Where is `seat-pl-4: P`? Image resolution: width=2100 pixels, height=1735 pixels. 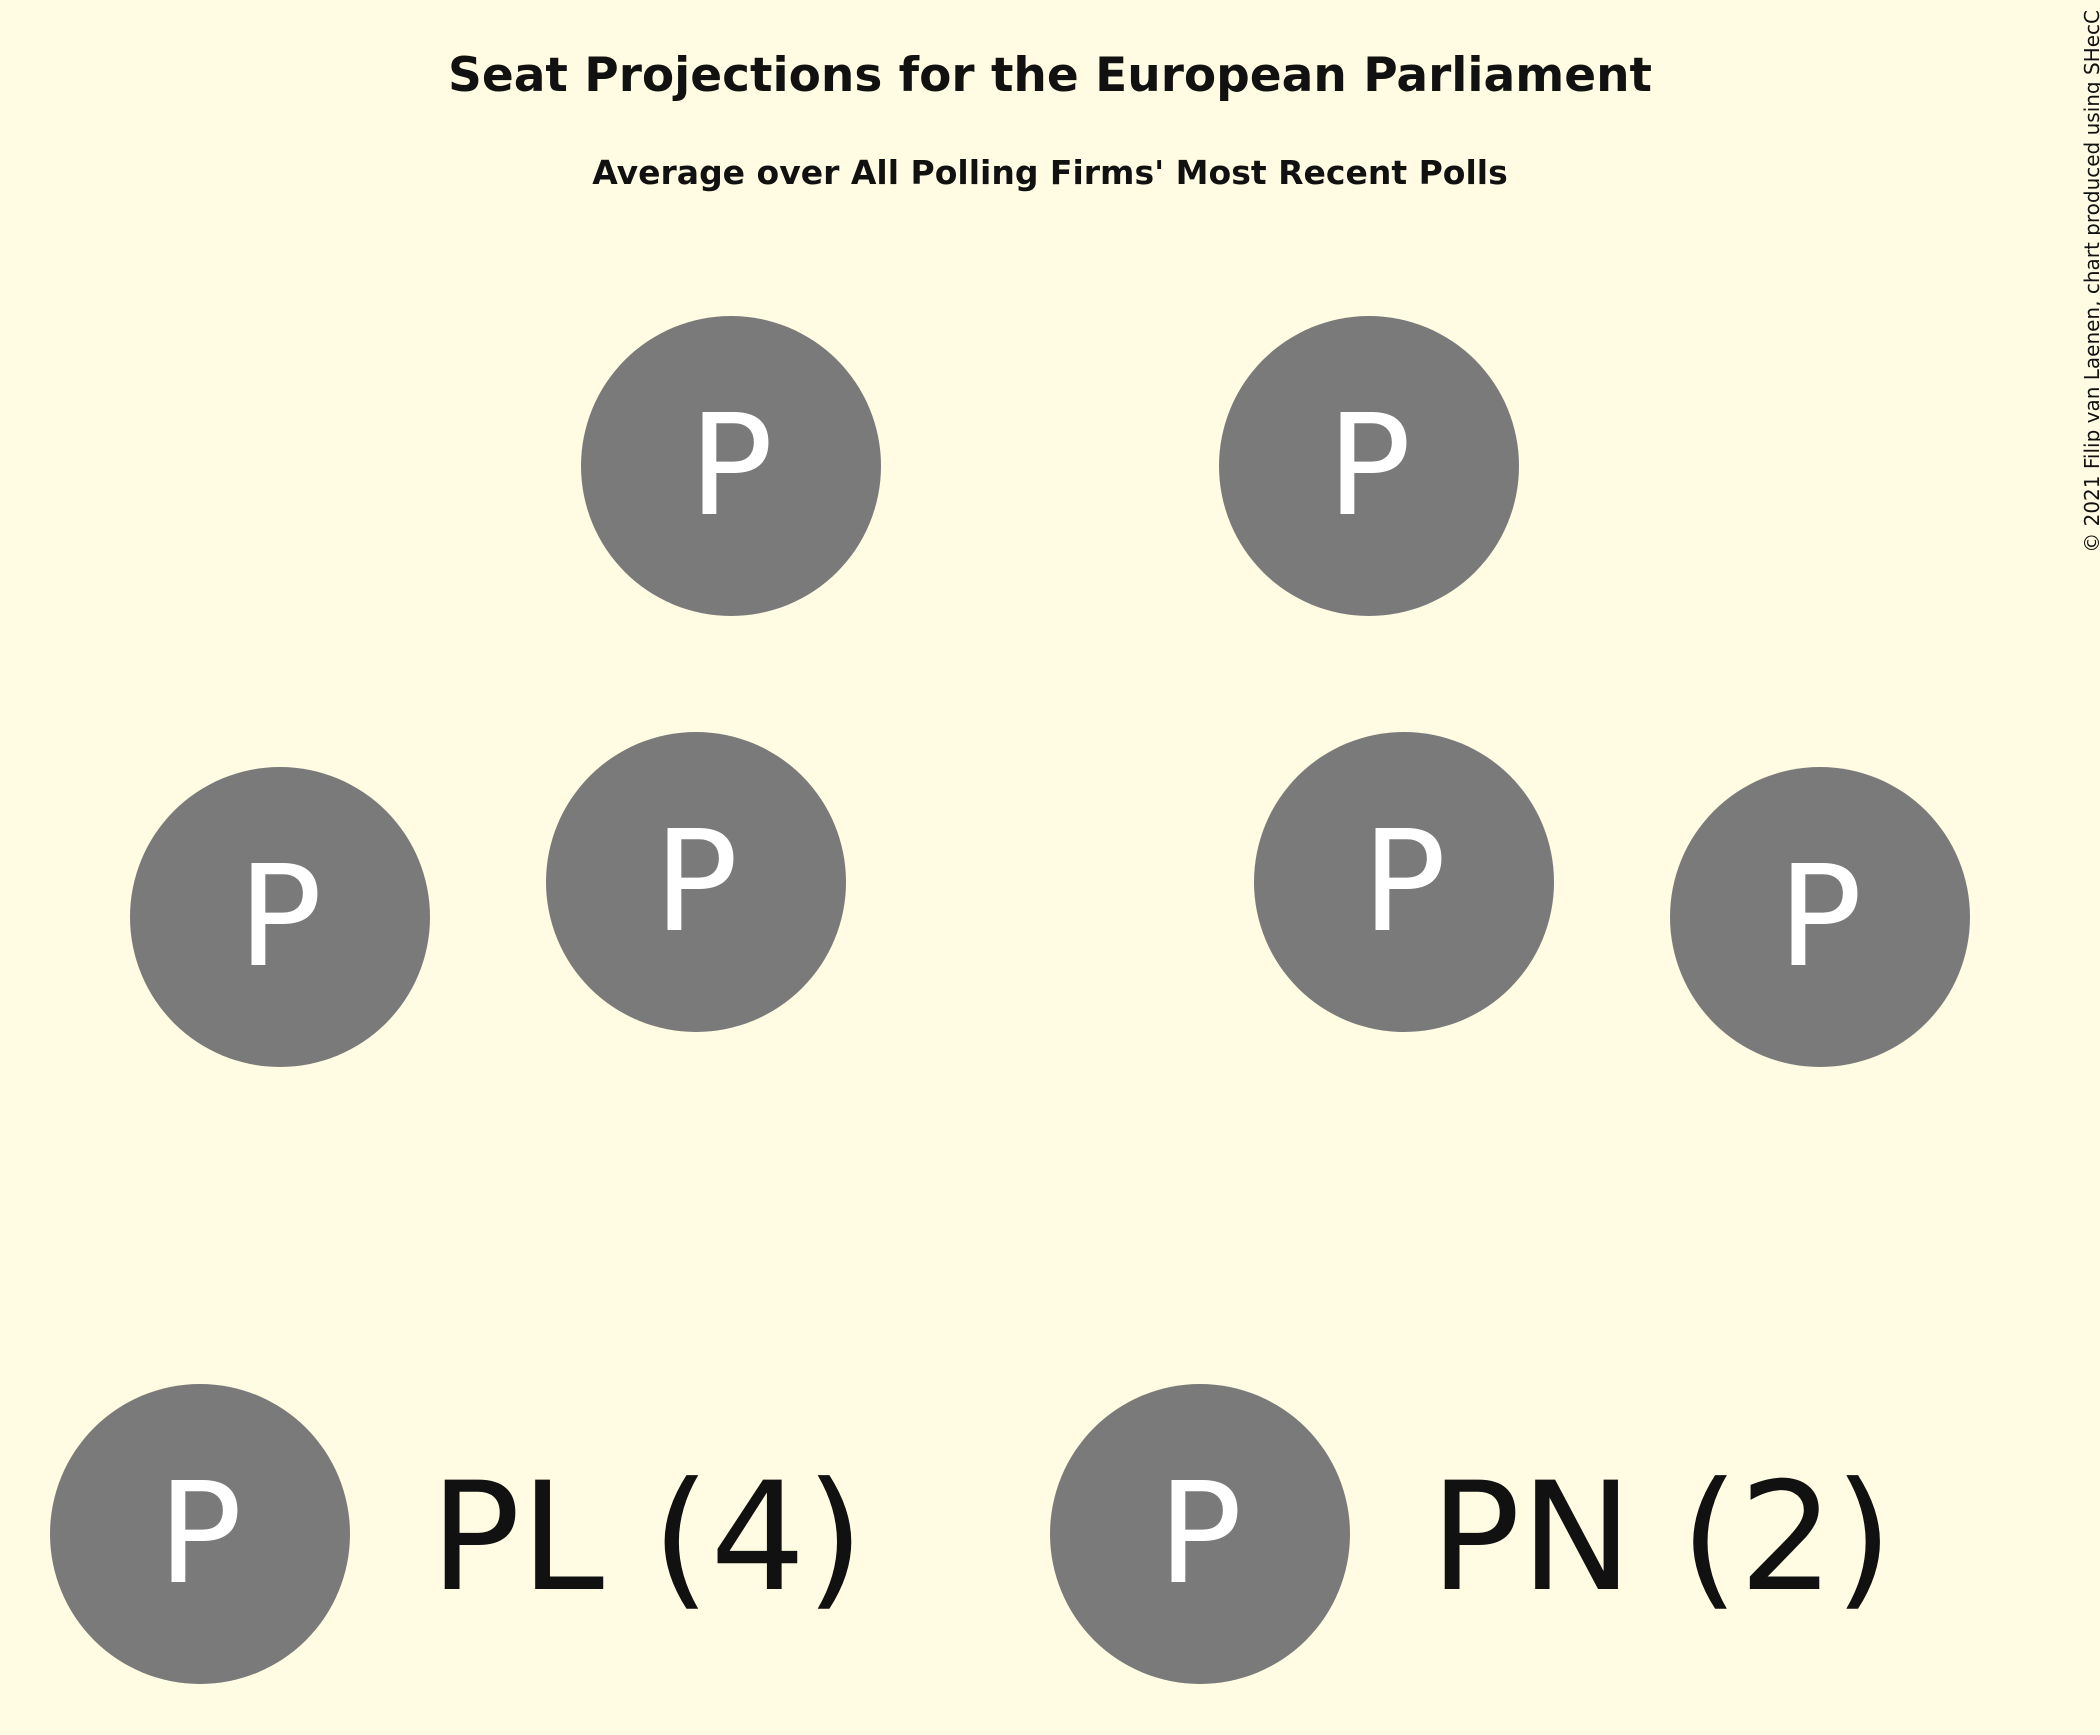
seat-pl-4: P is located at coordinates (1369, 466).